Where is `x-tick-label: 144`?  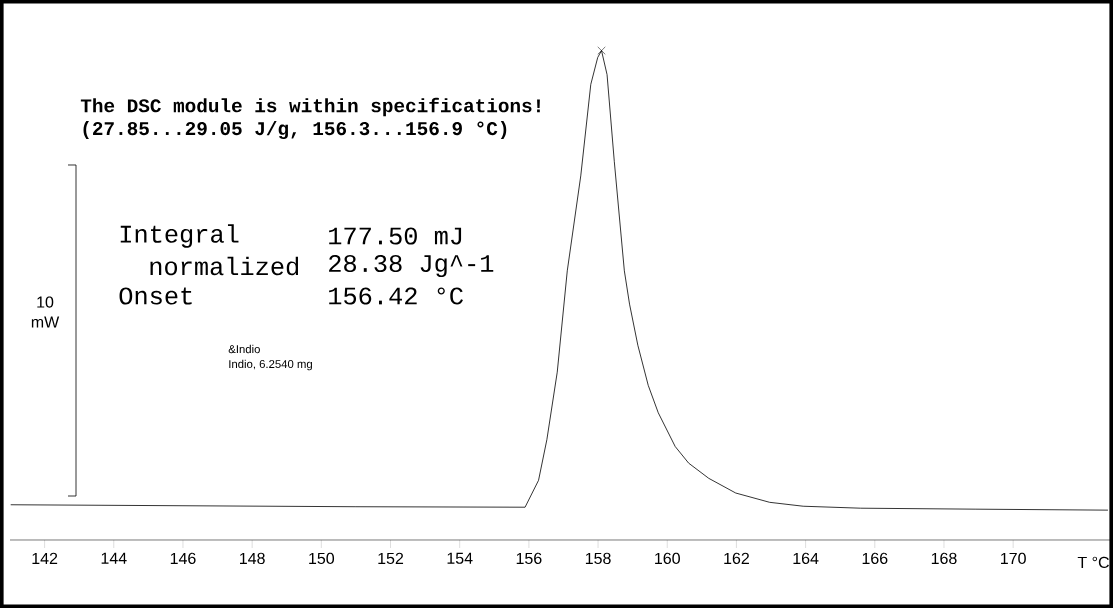 x-tick-label: 144 is located at coordinates (114, 558).